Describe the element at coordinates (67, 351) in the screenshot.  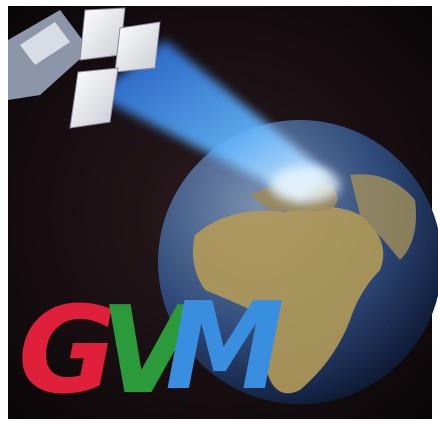
I see `logo-letter: G` at that location.